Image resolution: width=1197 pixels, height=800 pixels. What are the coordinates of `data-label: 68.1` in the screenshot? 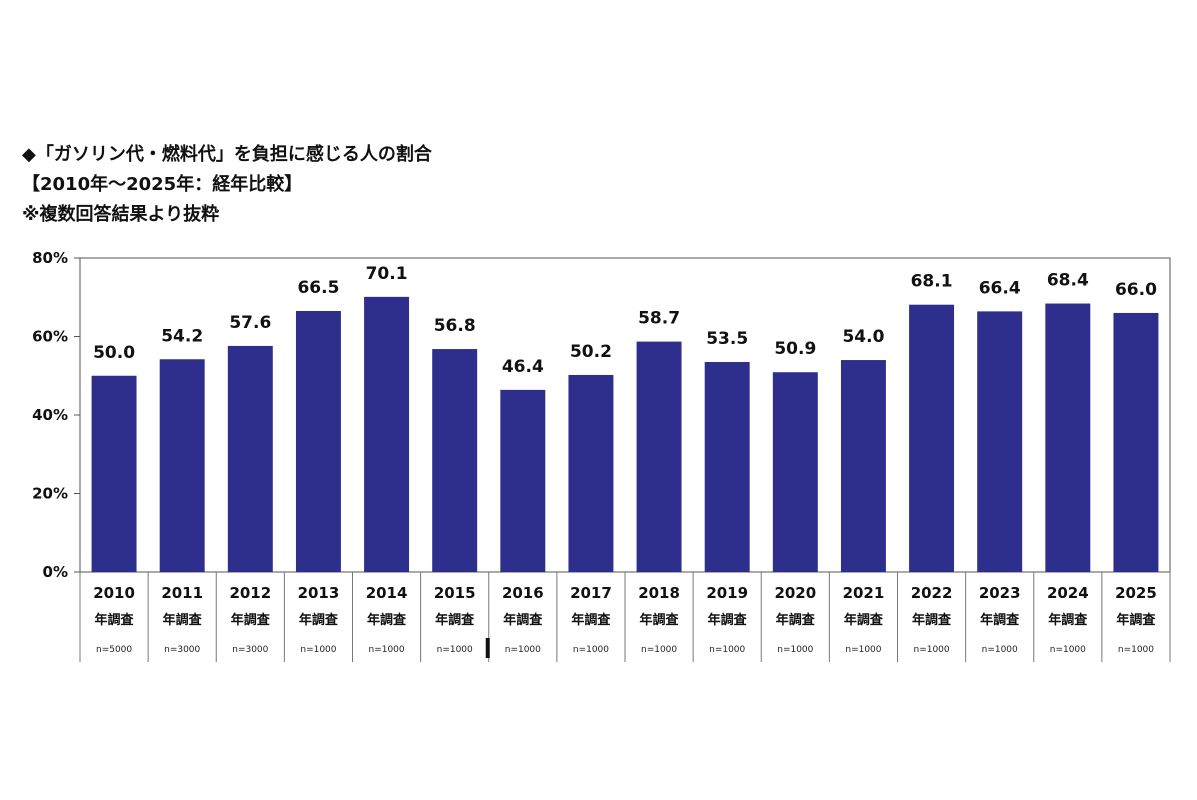 It's located at (932, 282).